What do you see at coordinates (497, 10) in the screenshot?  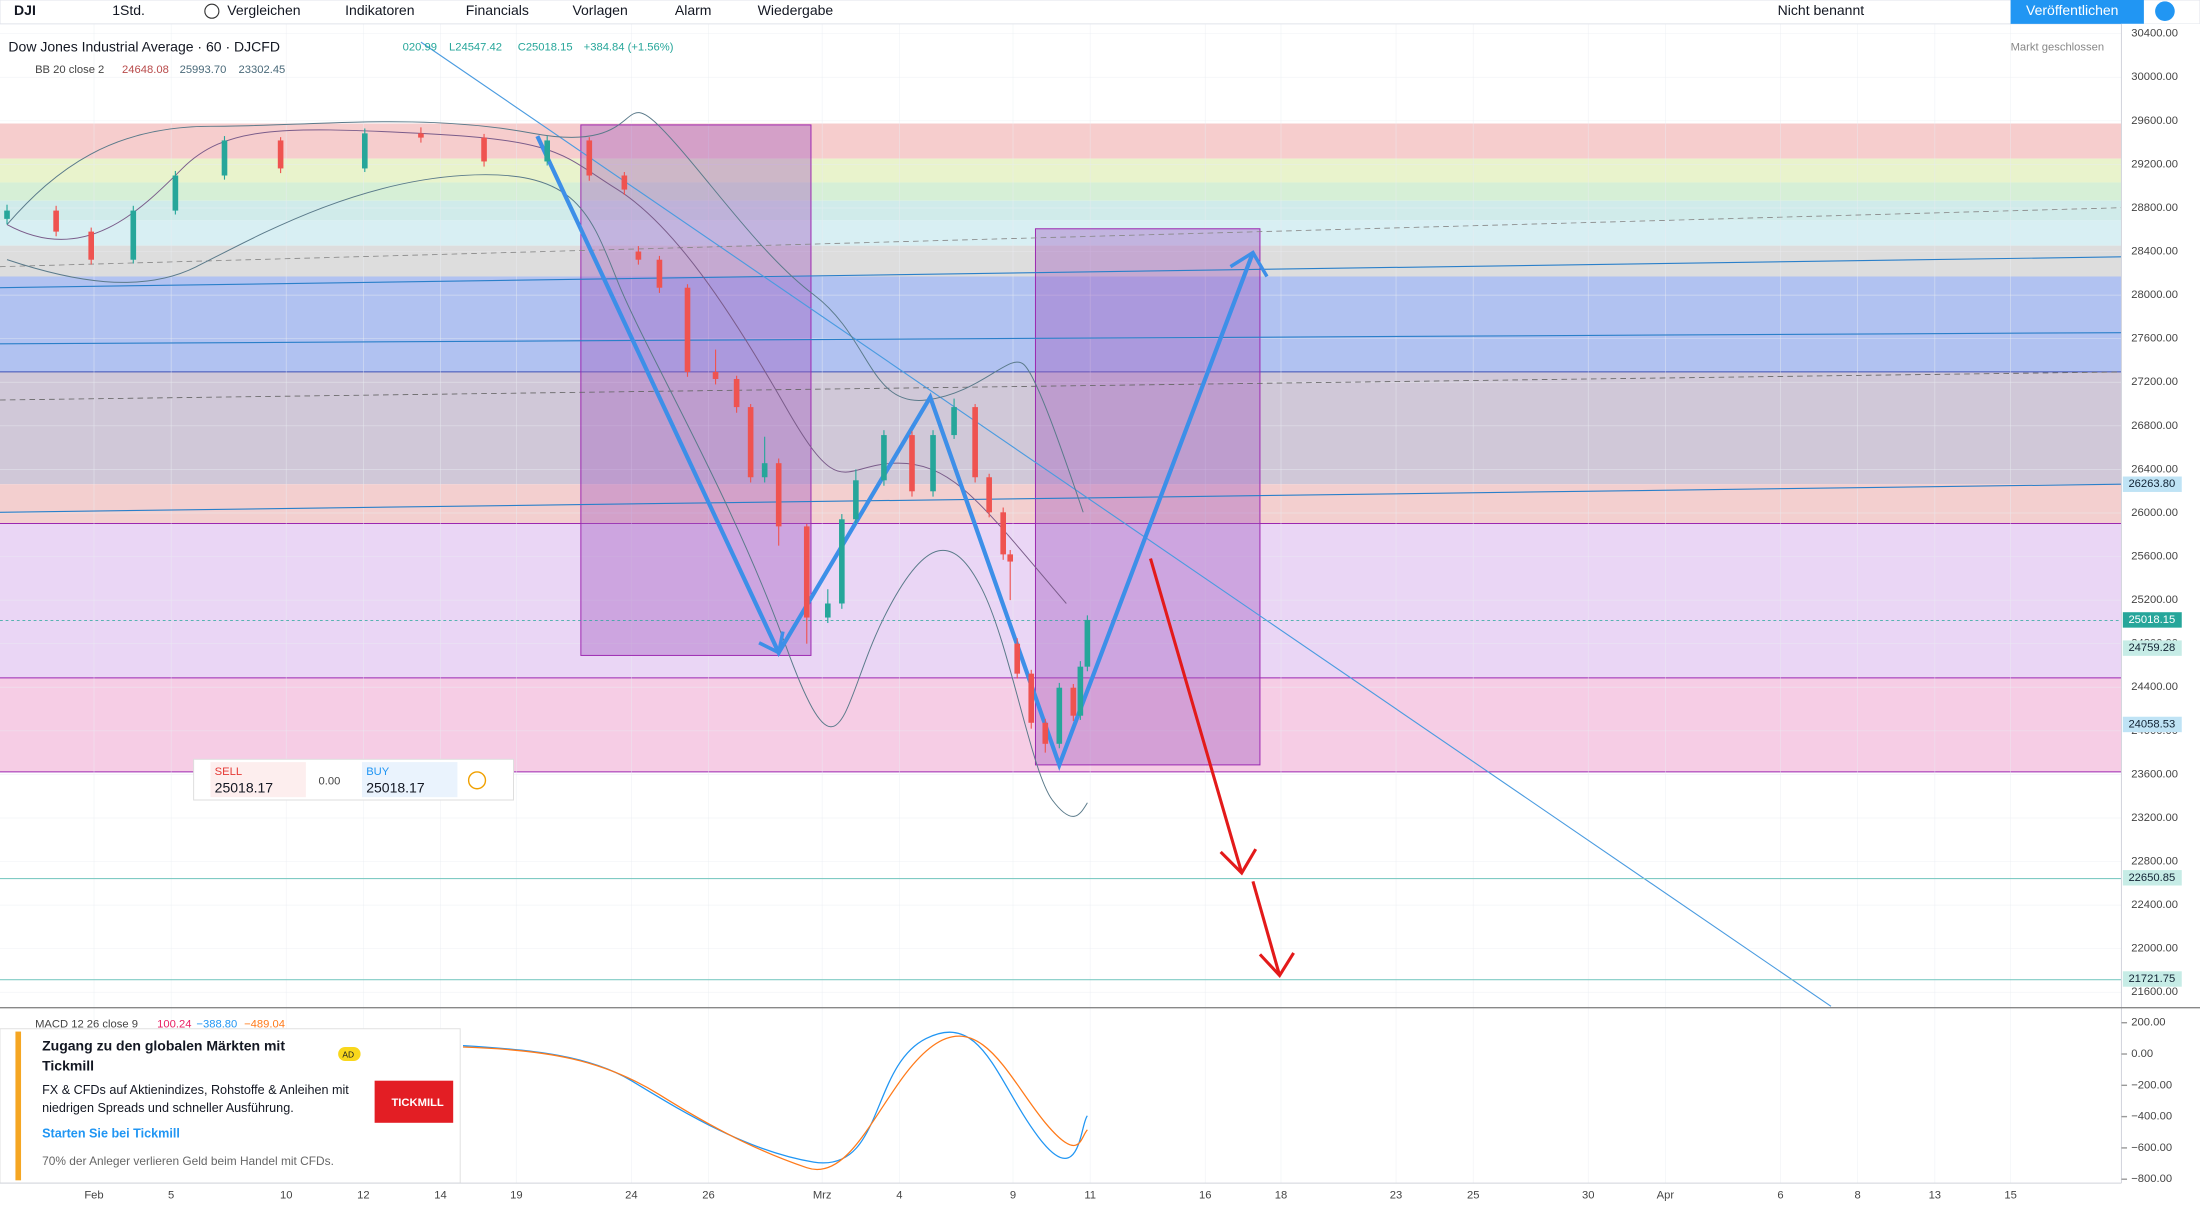 I see `toolbar-item: Financials` at bounding box center [497, 10].